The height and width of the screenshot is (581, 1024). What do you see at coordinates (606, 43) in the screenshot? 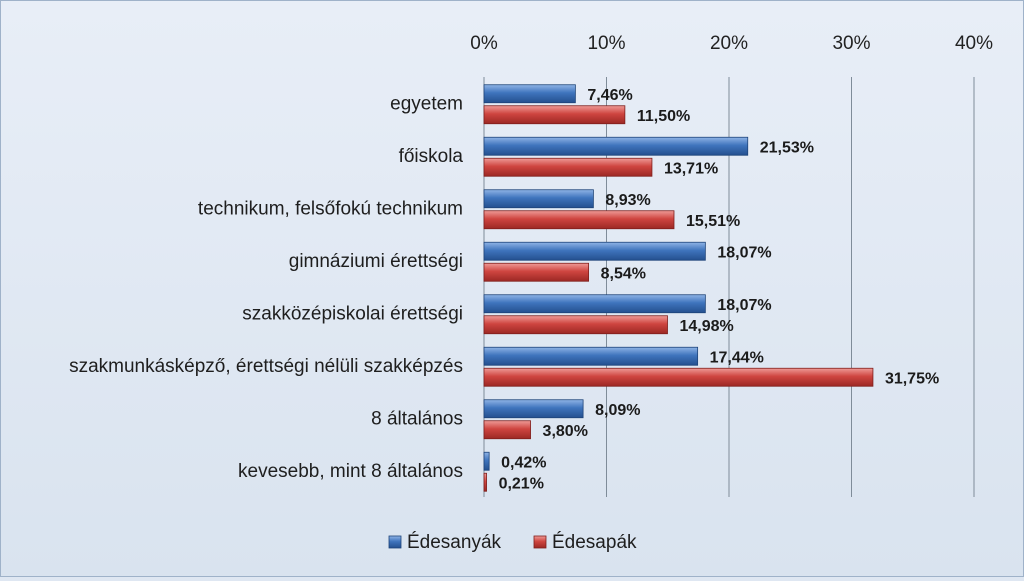
I see `x-tick-label: 10%` at bounding box center [606, 43].